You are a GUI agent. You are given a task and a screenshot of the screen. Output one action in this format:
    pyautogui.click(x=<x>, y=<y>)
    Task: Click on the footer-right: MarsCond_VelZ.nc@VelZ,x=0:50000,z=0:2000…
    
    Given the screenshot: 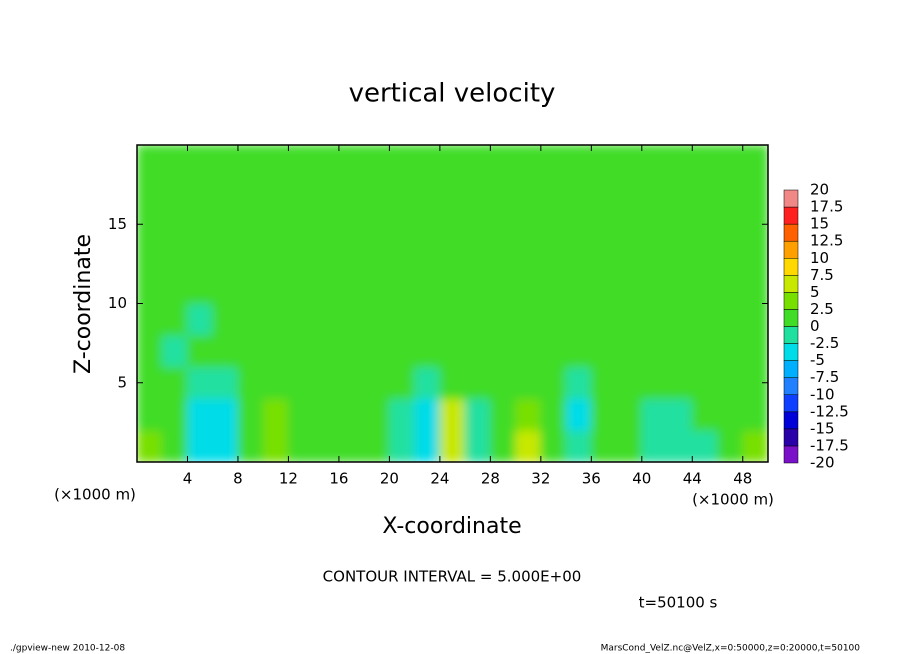 What is the action you would take?
    pyautogui.click(x=731, y=649)
    